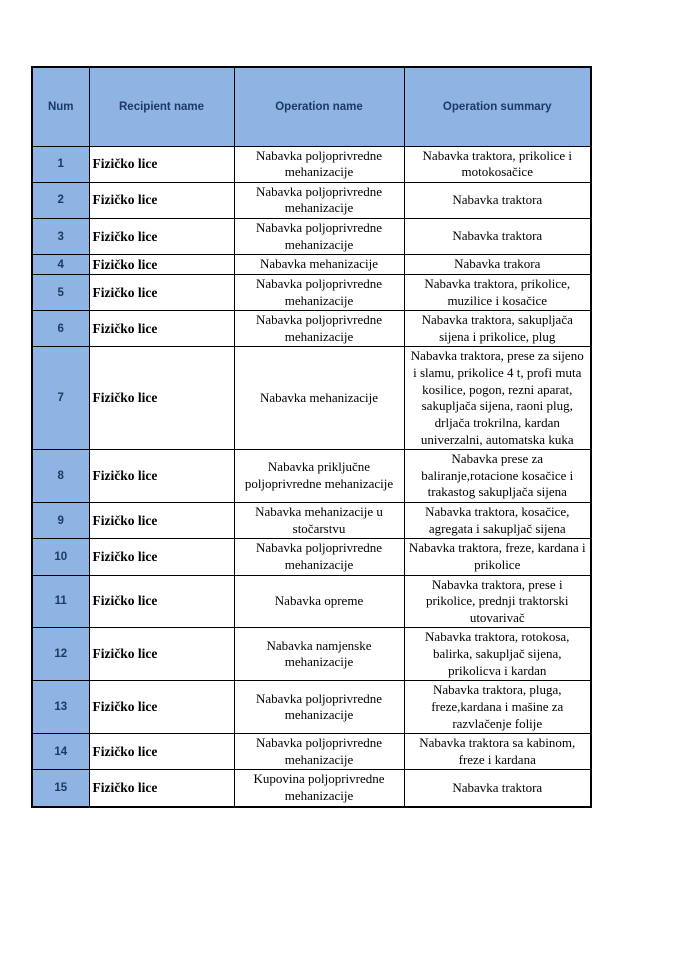  I want to click on operation-name-cell: Nabavka opreme, so click(319, 601).